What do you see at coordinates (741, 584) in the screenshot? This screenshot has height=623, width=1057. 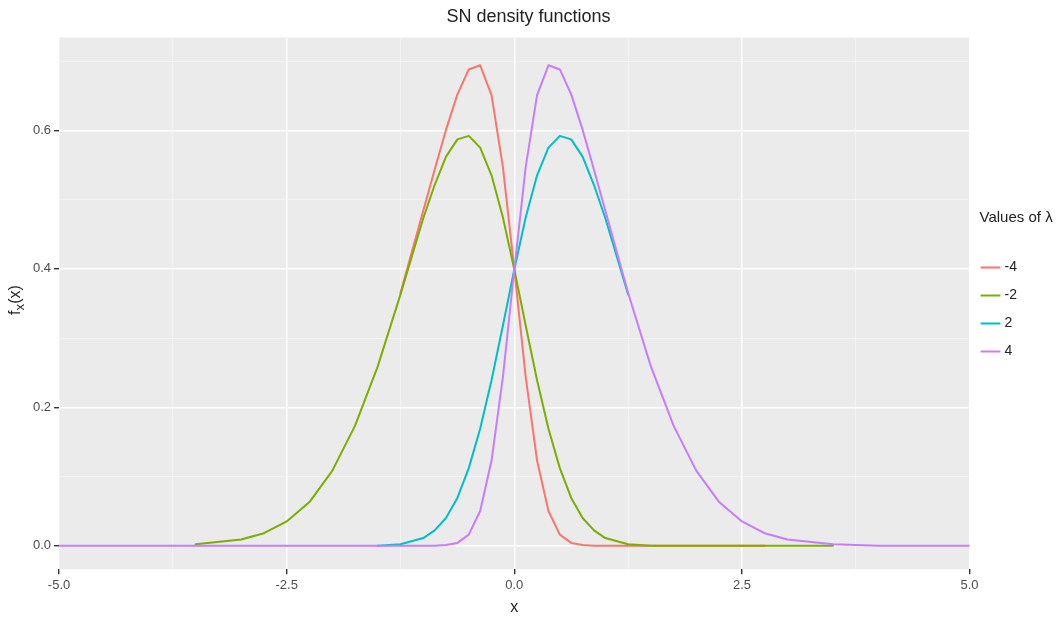 I see `x-tick-label: 2.5` at bounding box center [741, 584].